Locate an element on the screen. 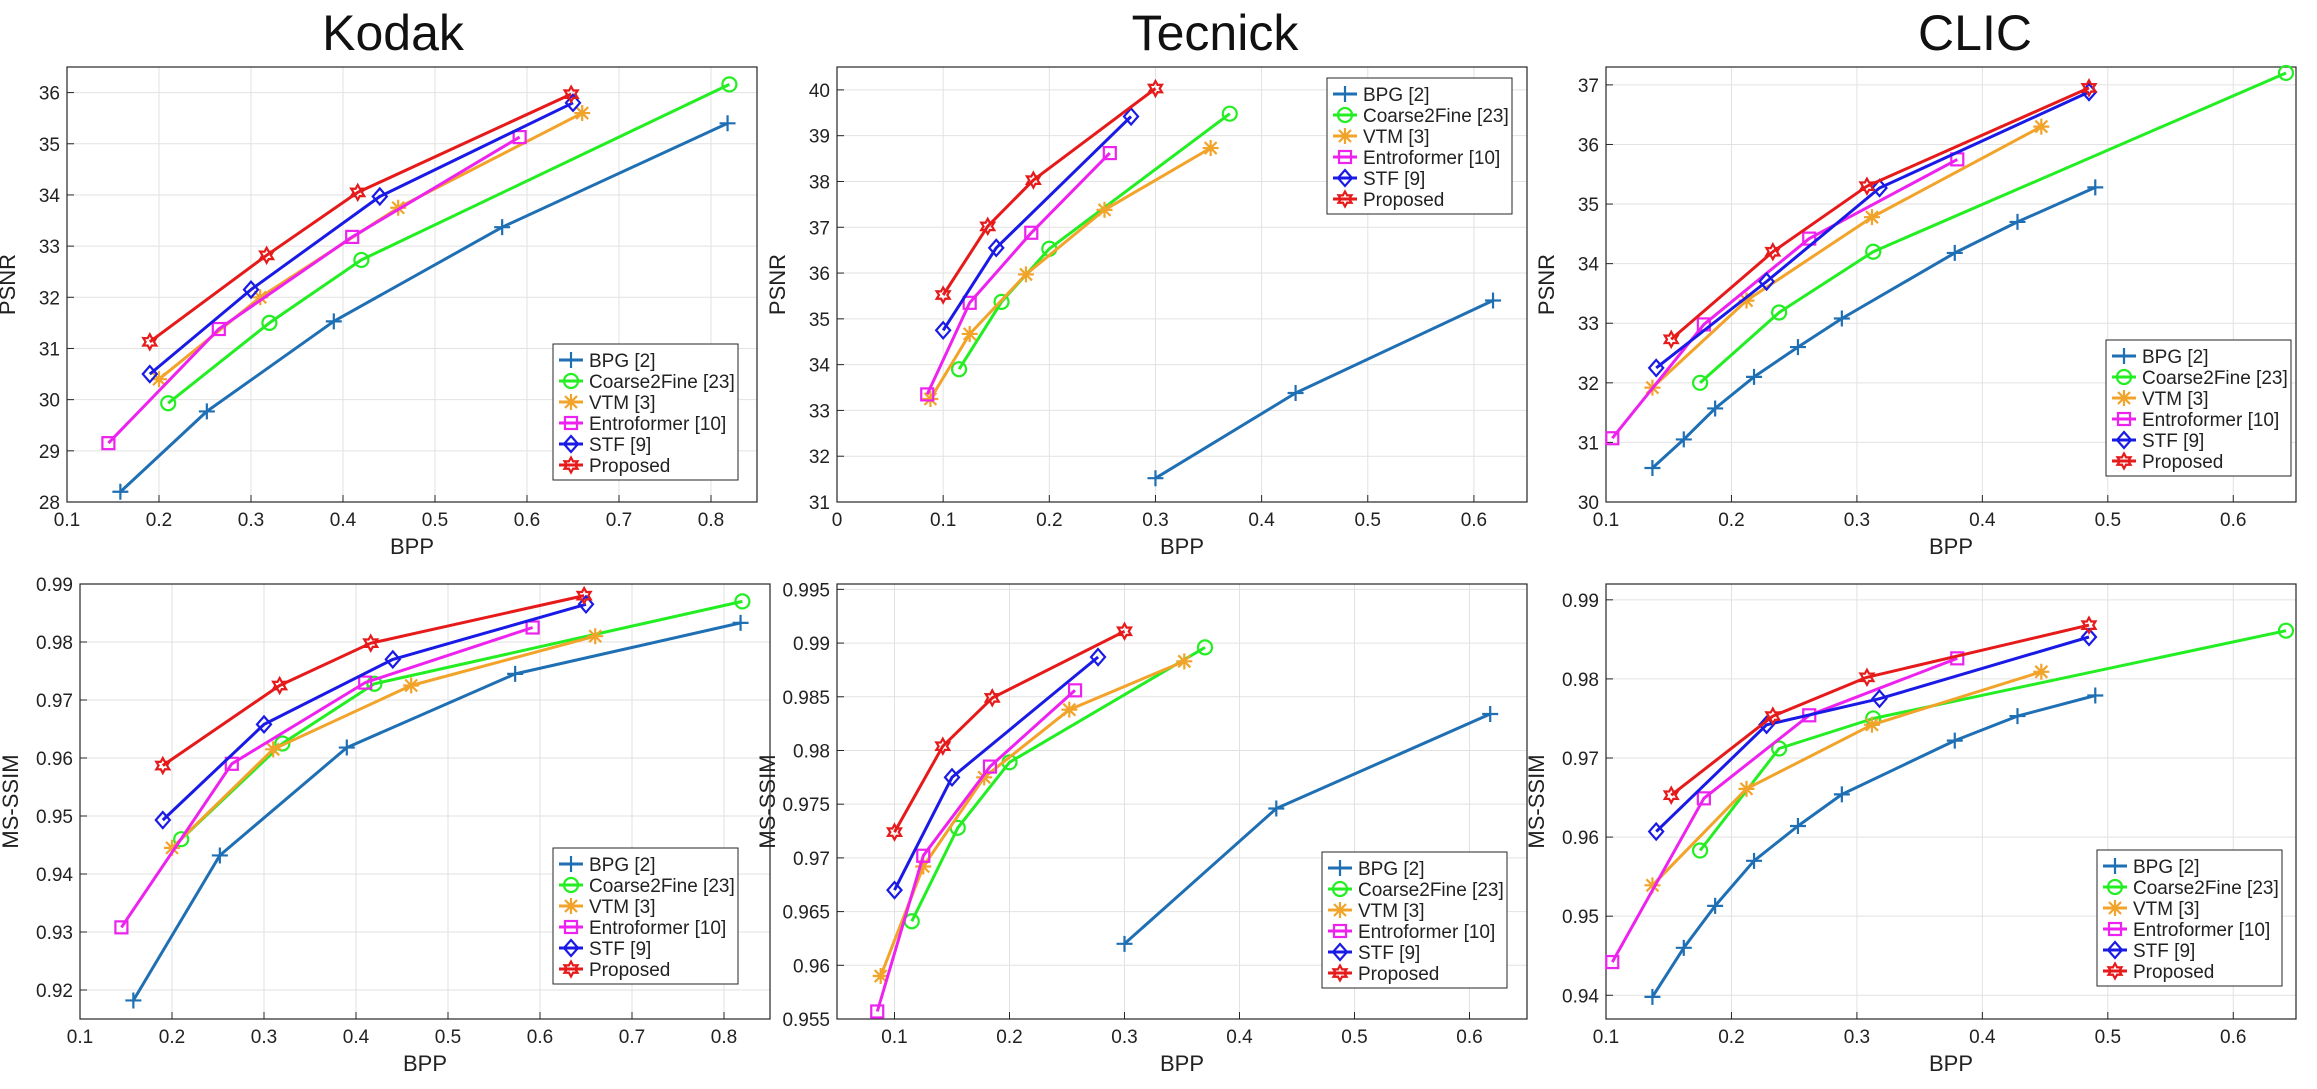 The width and height of the screenshot is (2317, 1089). x-tick-label: 0.8 is located at coordinates (724, 1037).